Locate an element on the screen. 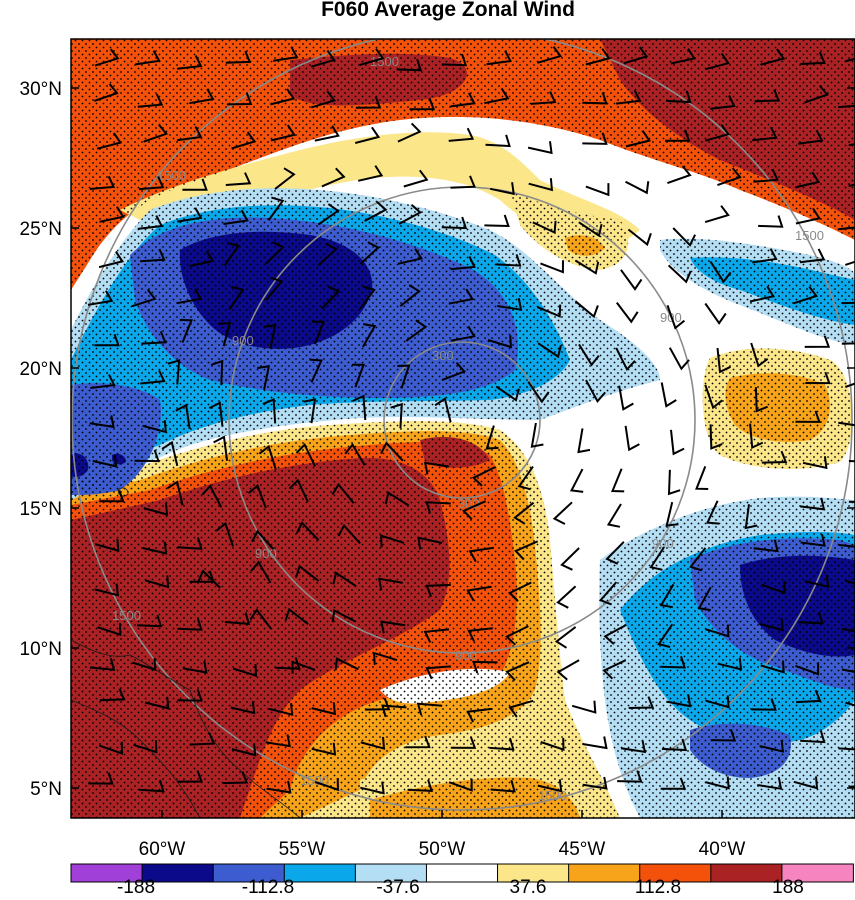 The width and height of the screenshot is (855, 900). colorbar-label-pos112: 112.8 is located at coordinates (658, 887).